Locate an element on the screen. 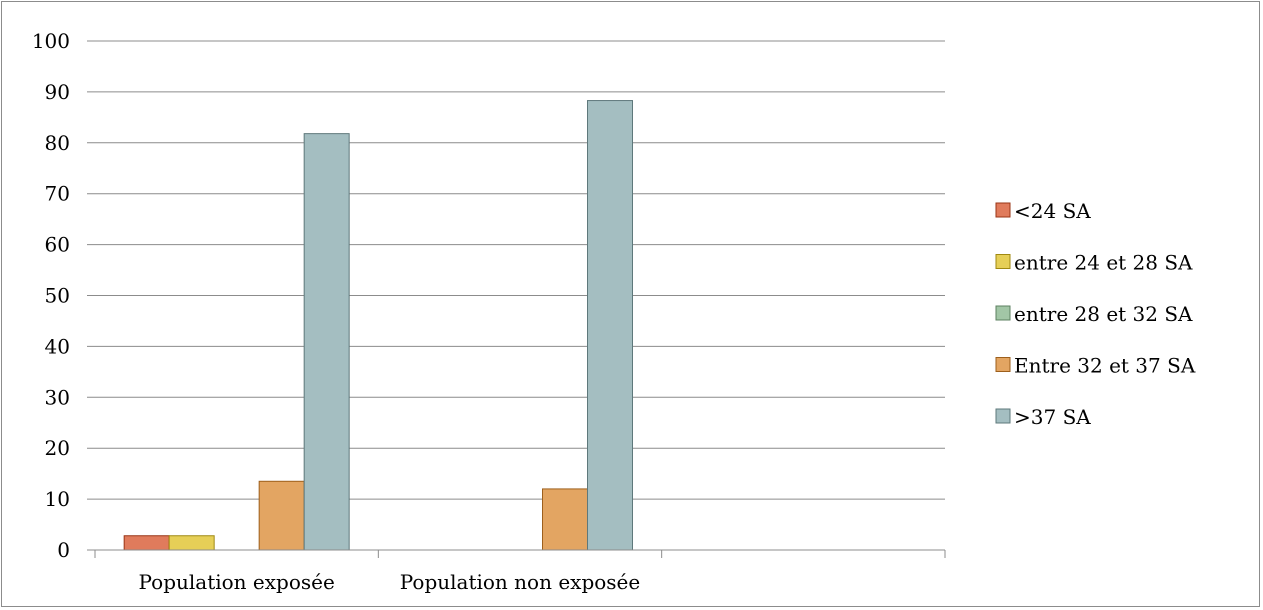 This screenshot has width=1263, height=610. y-tick-label: 80 is located at coordinates (57, 143).